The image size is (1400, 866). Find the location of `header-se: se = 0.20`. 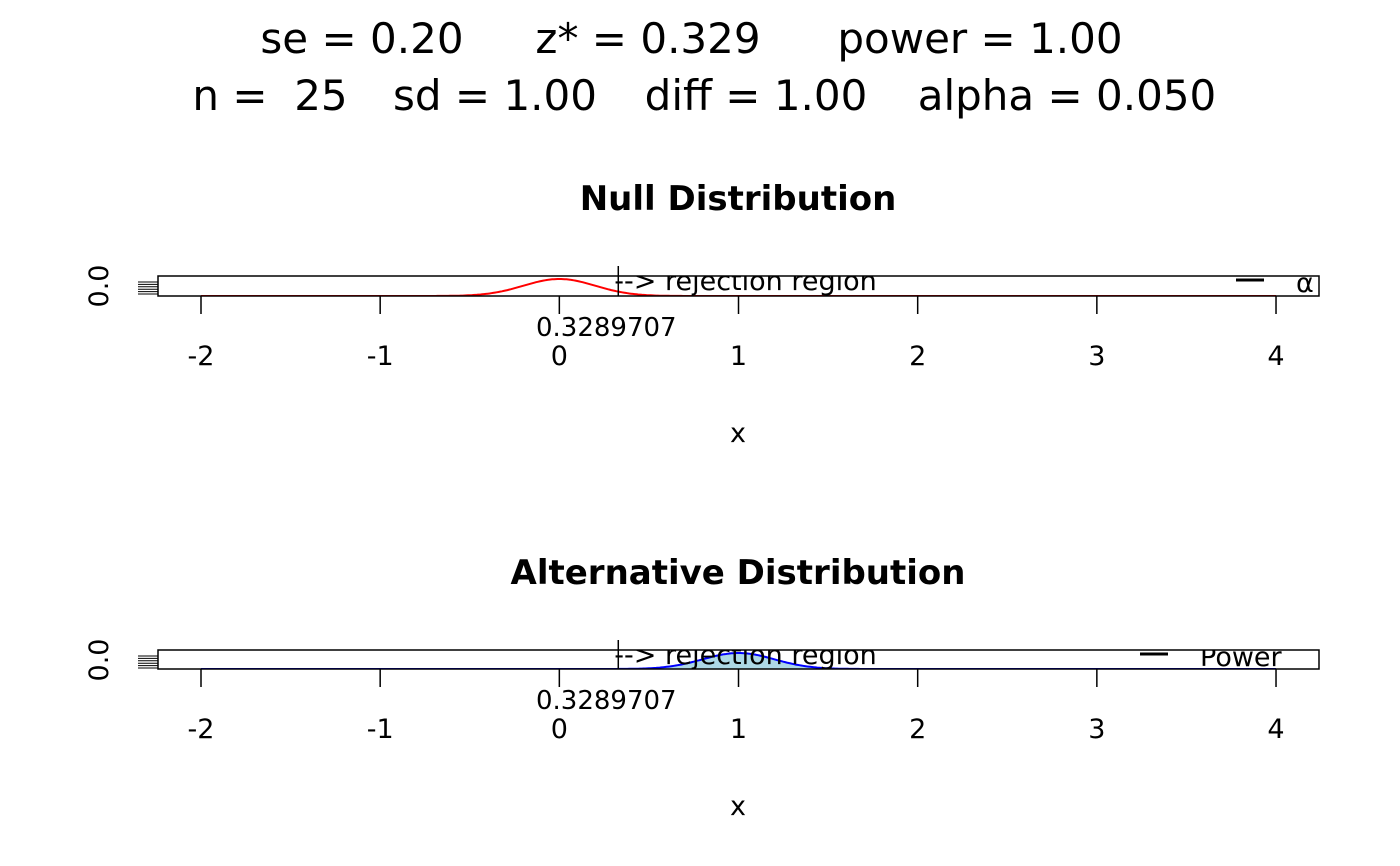

header-se: se = 0.20 is located at coordinates (361, 38).